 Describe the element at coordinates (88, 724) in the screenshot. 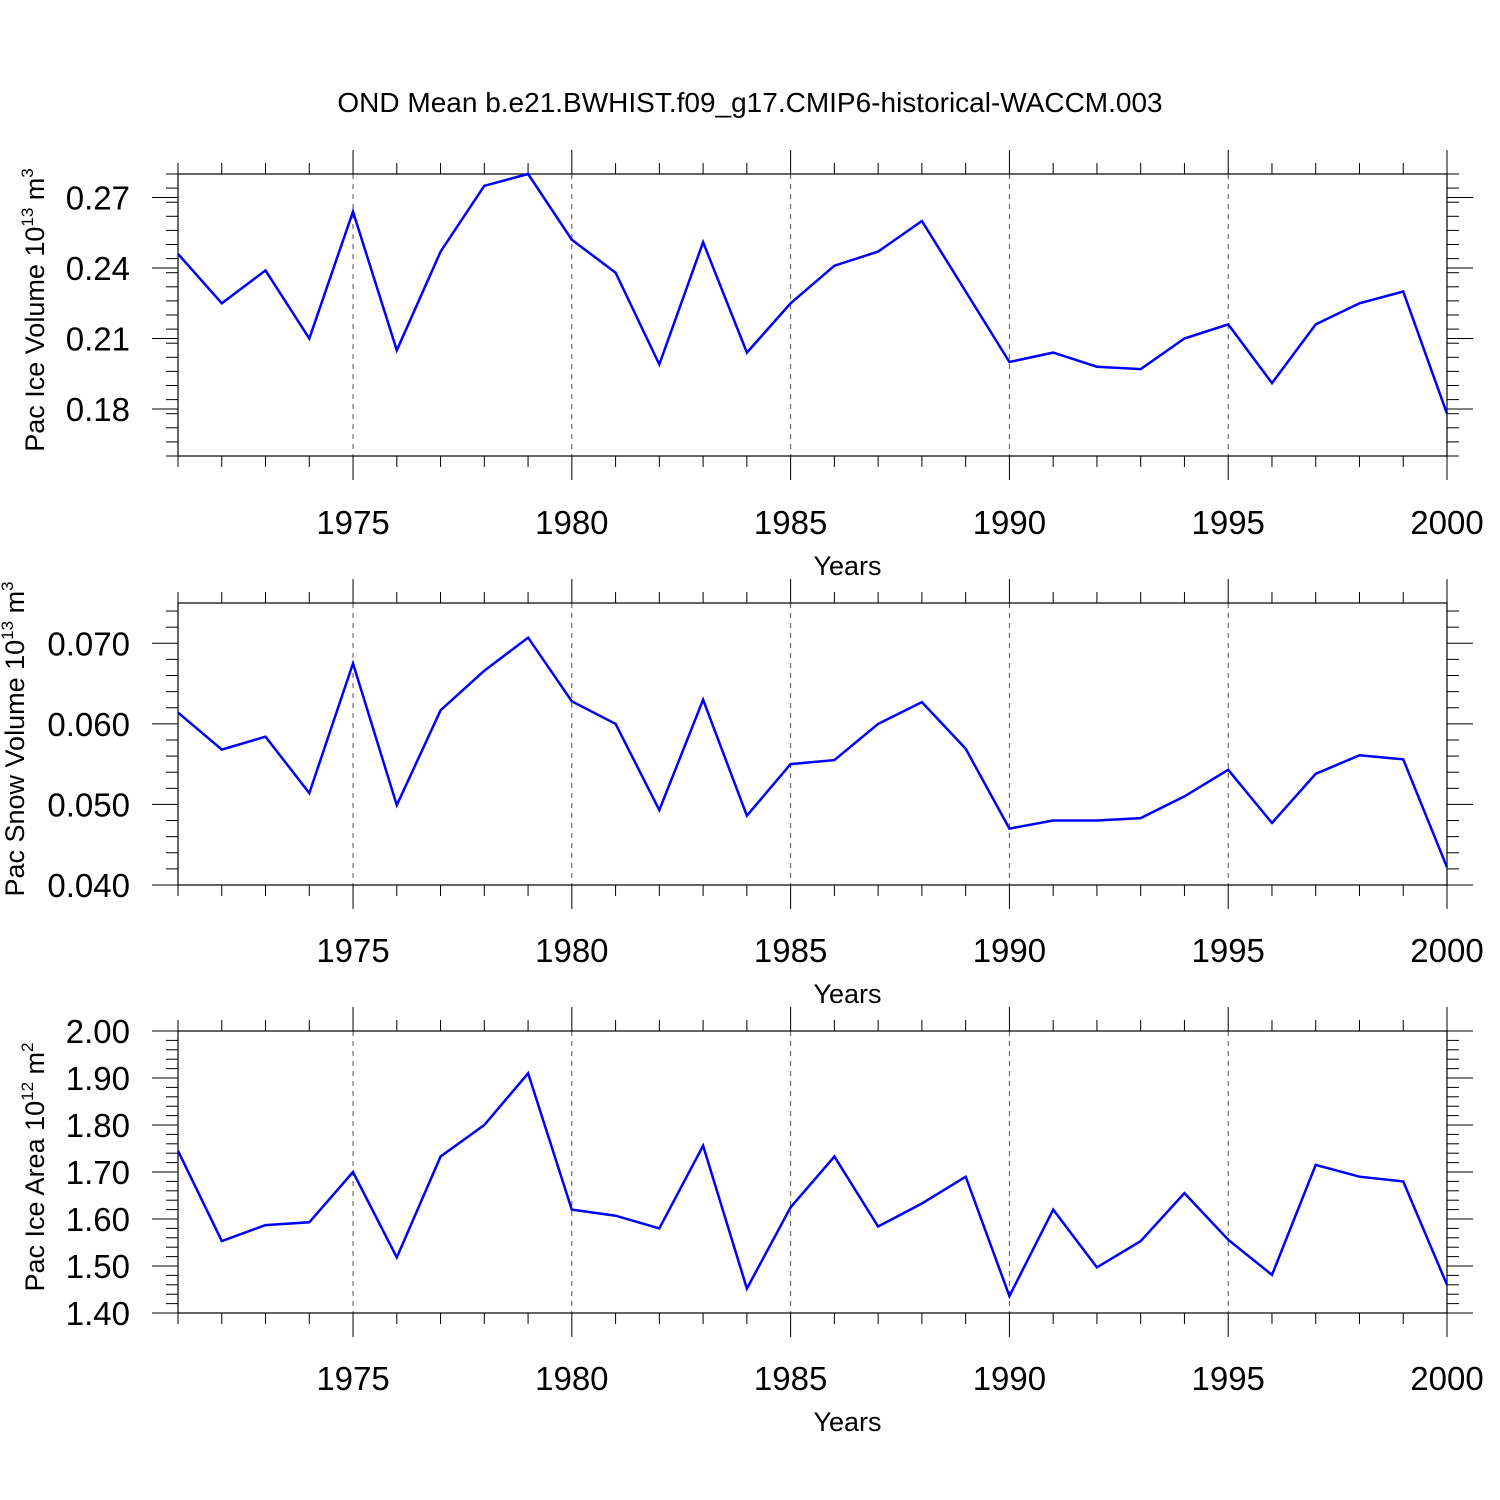

I see `y-tick-label: 0.060` at that location.